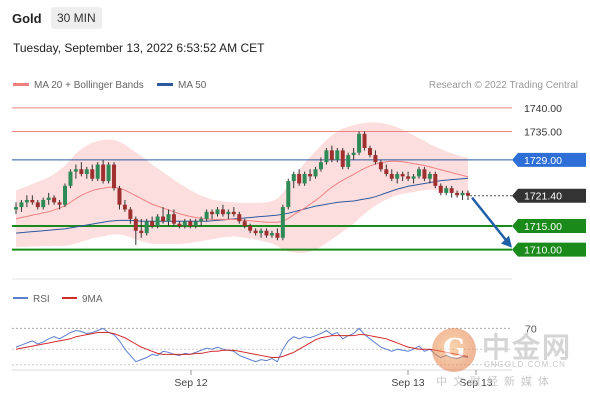 The width and height of the screenshot is (590, 400). Describe the element at coordinates (525, 364) in the screenshot. I see `watermark-url: CNGOLD.COM.CN` at that location.